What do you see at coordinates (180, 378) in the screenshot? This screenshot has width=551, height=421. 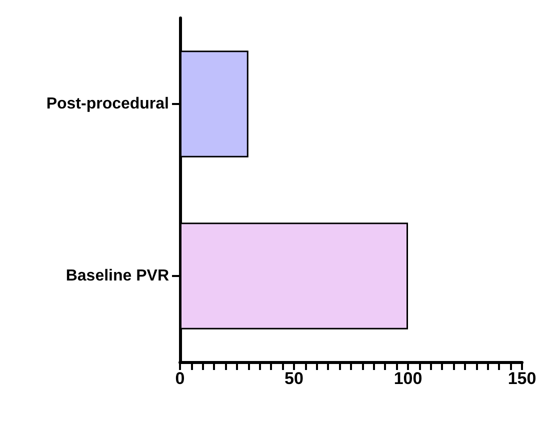 I see `x-tick-label: 0` at bounding box center [180, 378].